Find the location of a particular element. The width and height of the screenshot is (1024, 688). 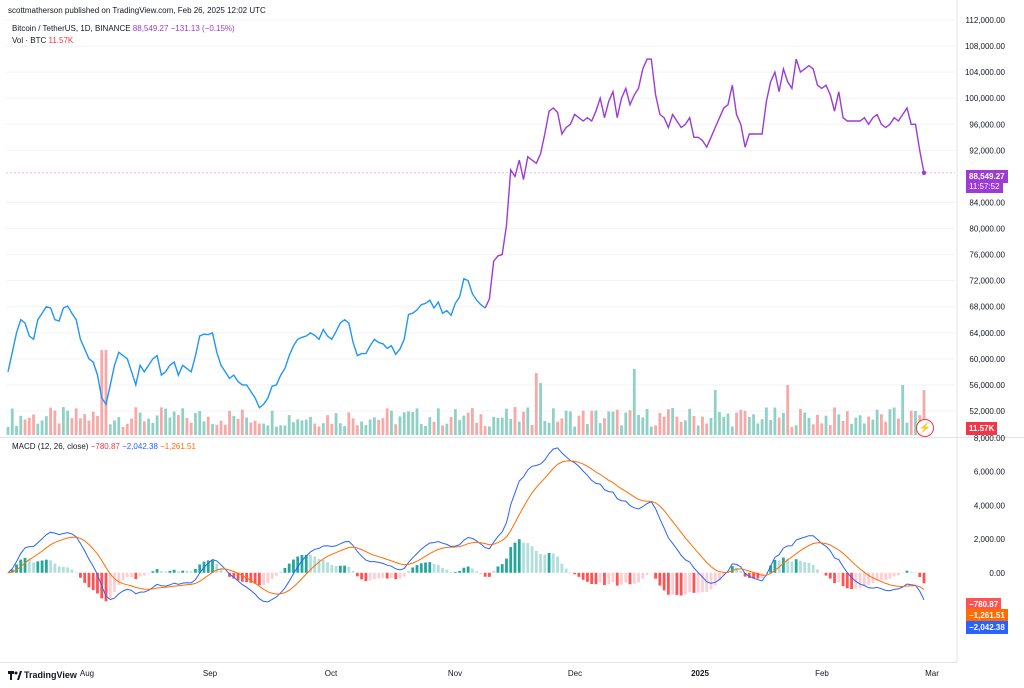

macd-tick-label: 0.00 is located at coordinates (997, 573).